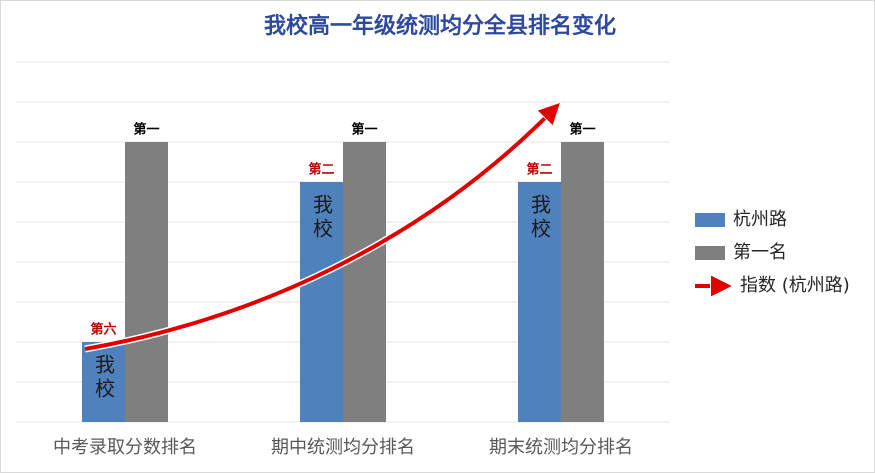 The image size is (875, 473). Describe the element at coordinates (343, 447) in the screenshot. I see `x-tick-label: 期中统测均分排名` at that location.